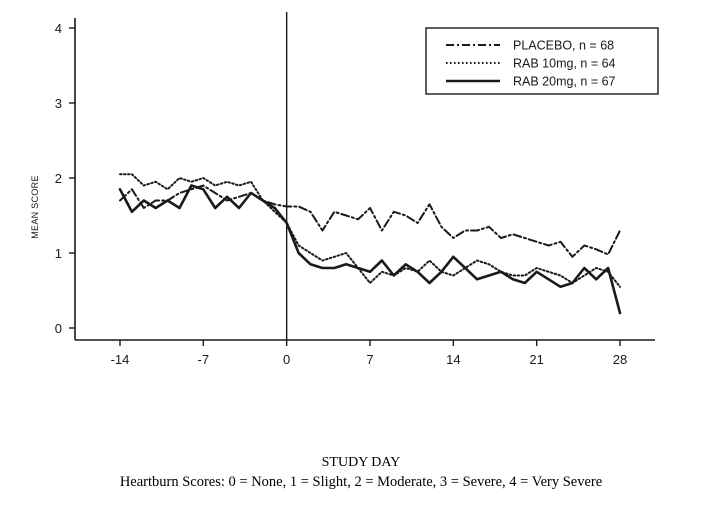  What do you see at coordinates (35, 207) in the screenshot?
I see `y-axis-label: MEAN SCORE` at bounding box center [35, 207].